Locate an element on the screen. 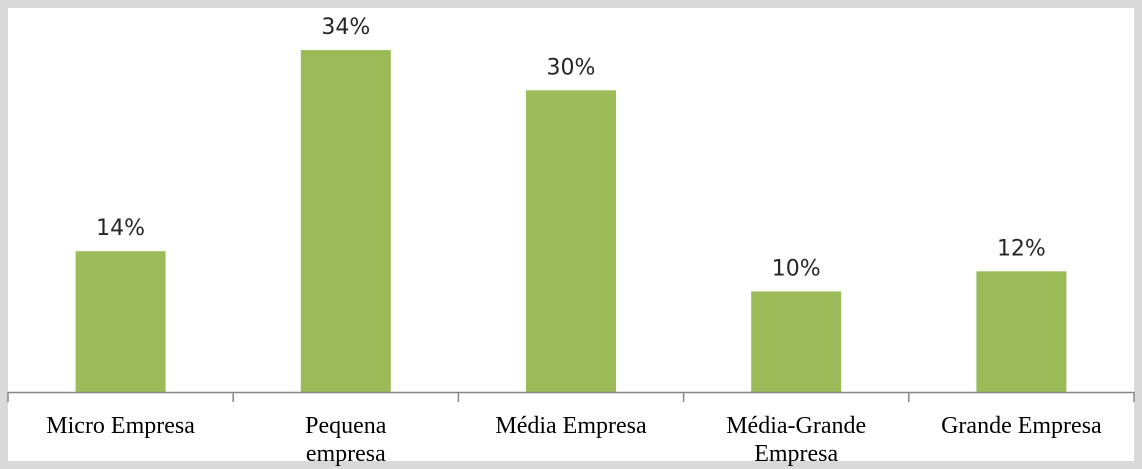 This screenshot has width=1142, height=469. x-axis is located at coordinates (571, 396).